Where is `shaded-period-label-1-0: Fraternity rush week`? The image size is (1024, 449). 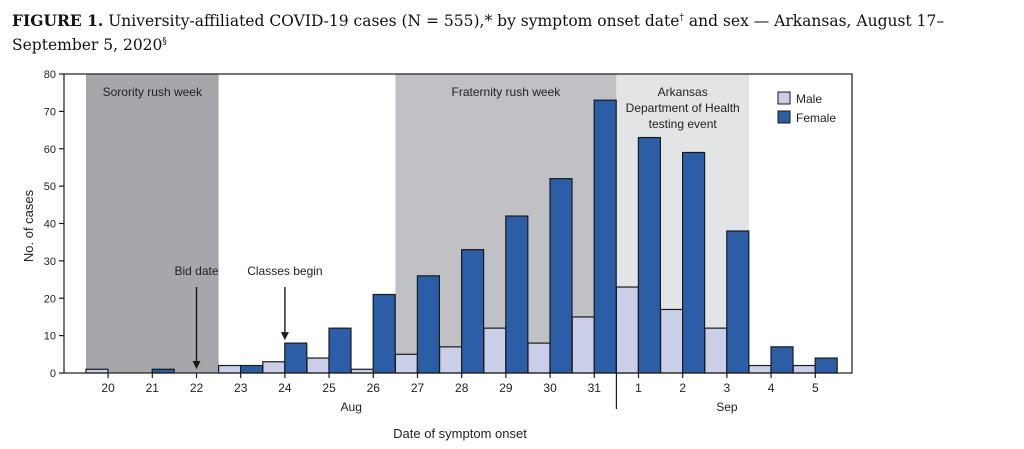 shaded-period-label-1-0: Fraternity rush week is located at coordinates (507, 92).